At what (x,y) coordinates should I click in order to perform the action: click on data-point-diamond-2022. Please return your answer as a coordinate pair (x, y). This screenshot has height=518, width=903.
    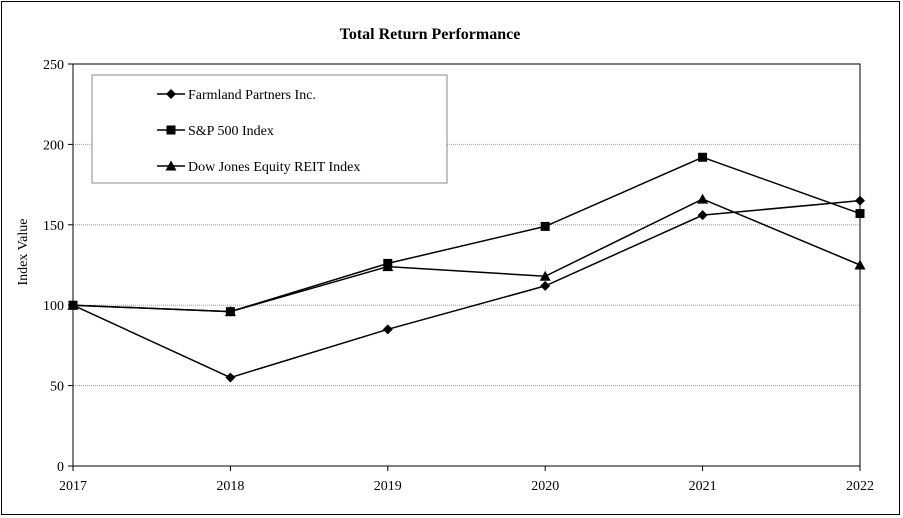
    Looking at the image, I should click on (860, 200).